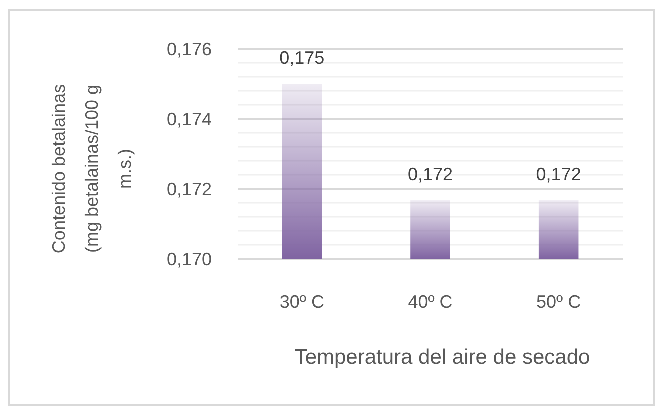 The image size is (661, 415). Describe the element at coordinates (442, 357) in the screenshot. I see `x-axis-title: Temperatura del aire de secado` at that location.